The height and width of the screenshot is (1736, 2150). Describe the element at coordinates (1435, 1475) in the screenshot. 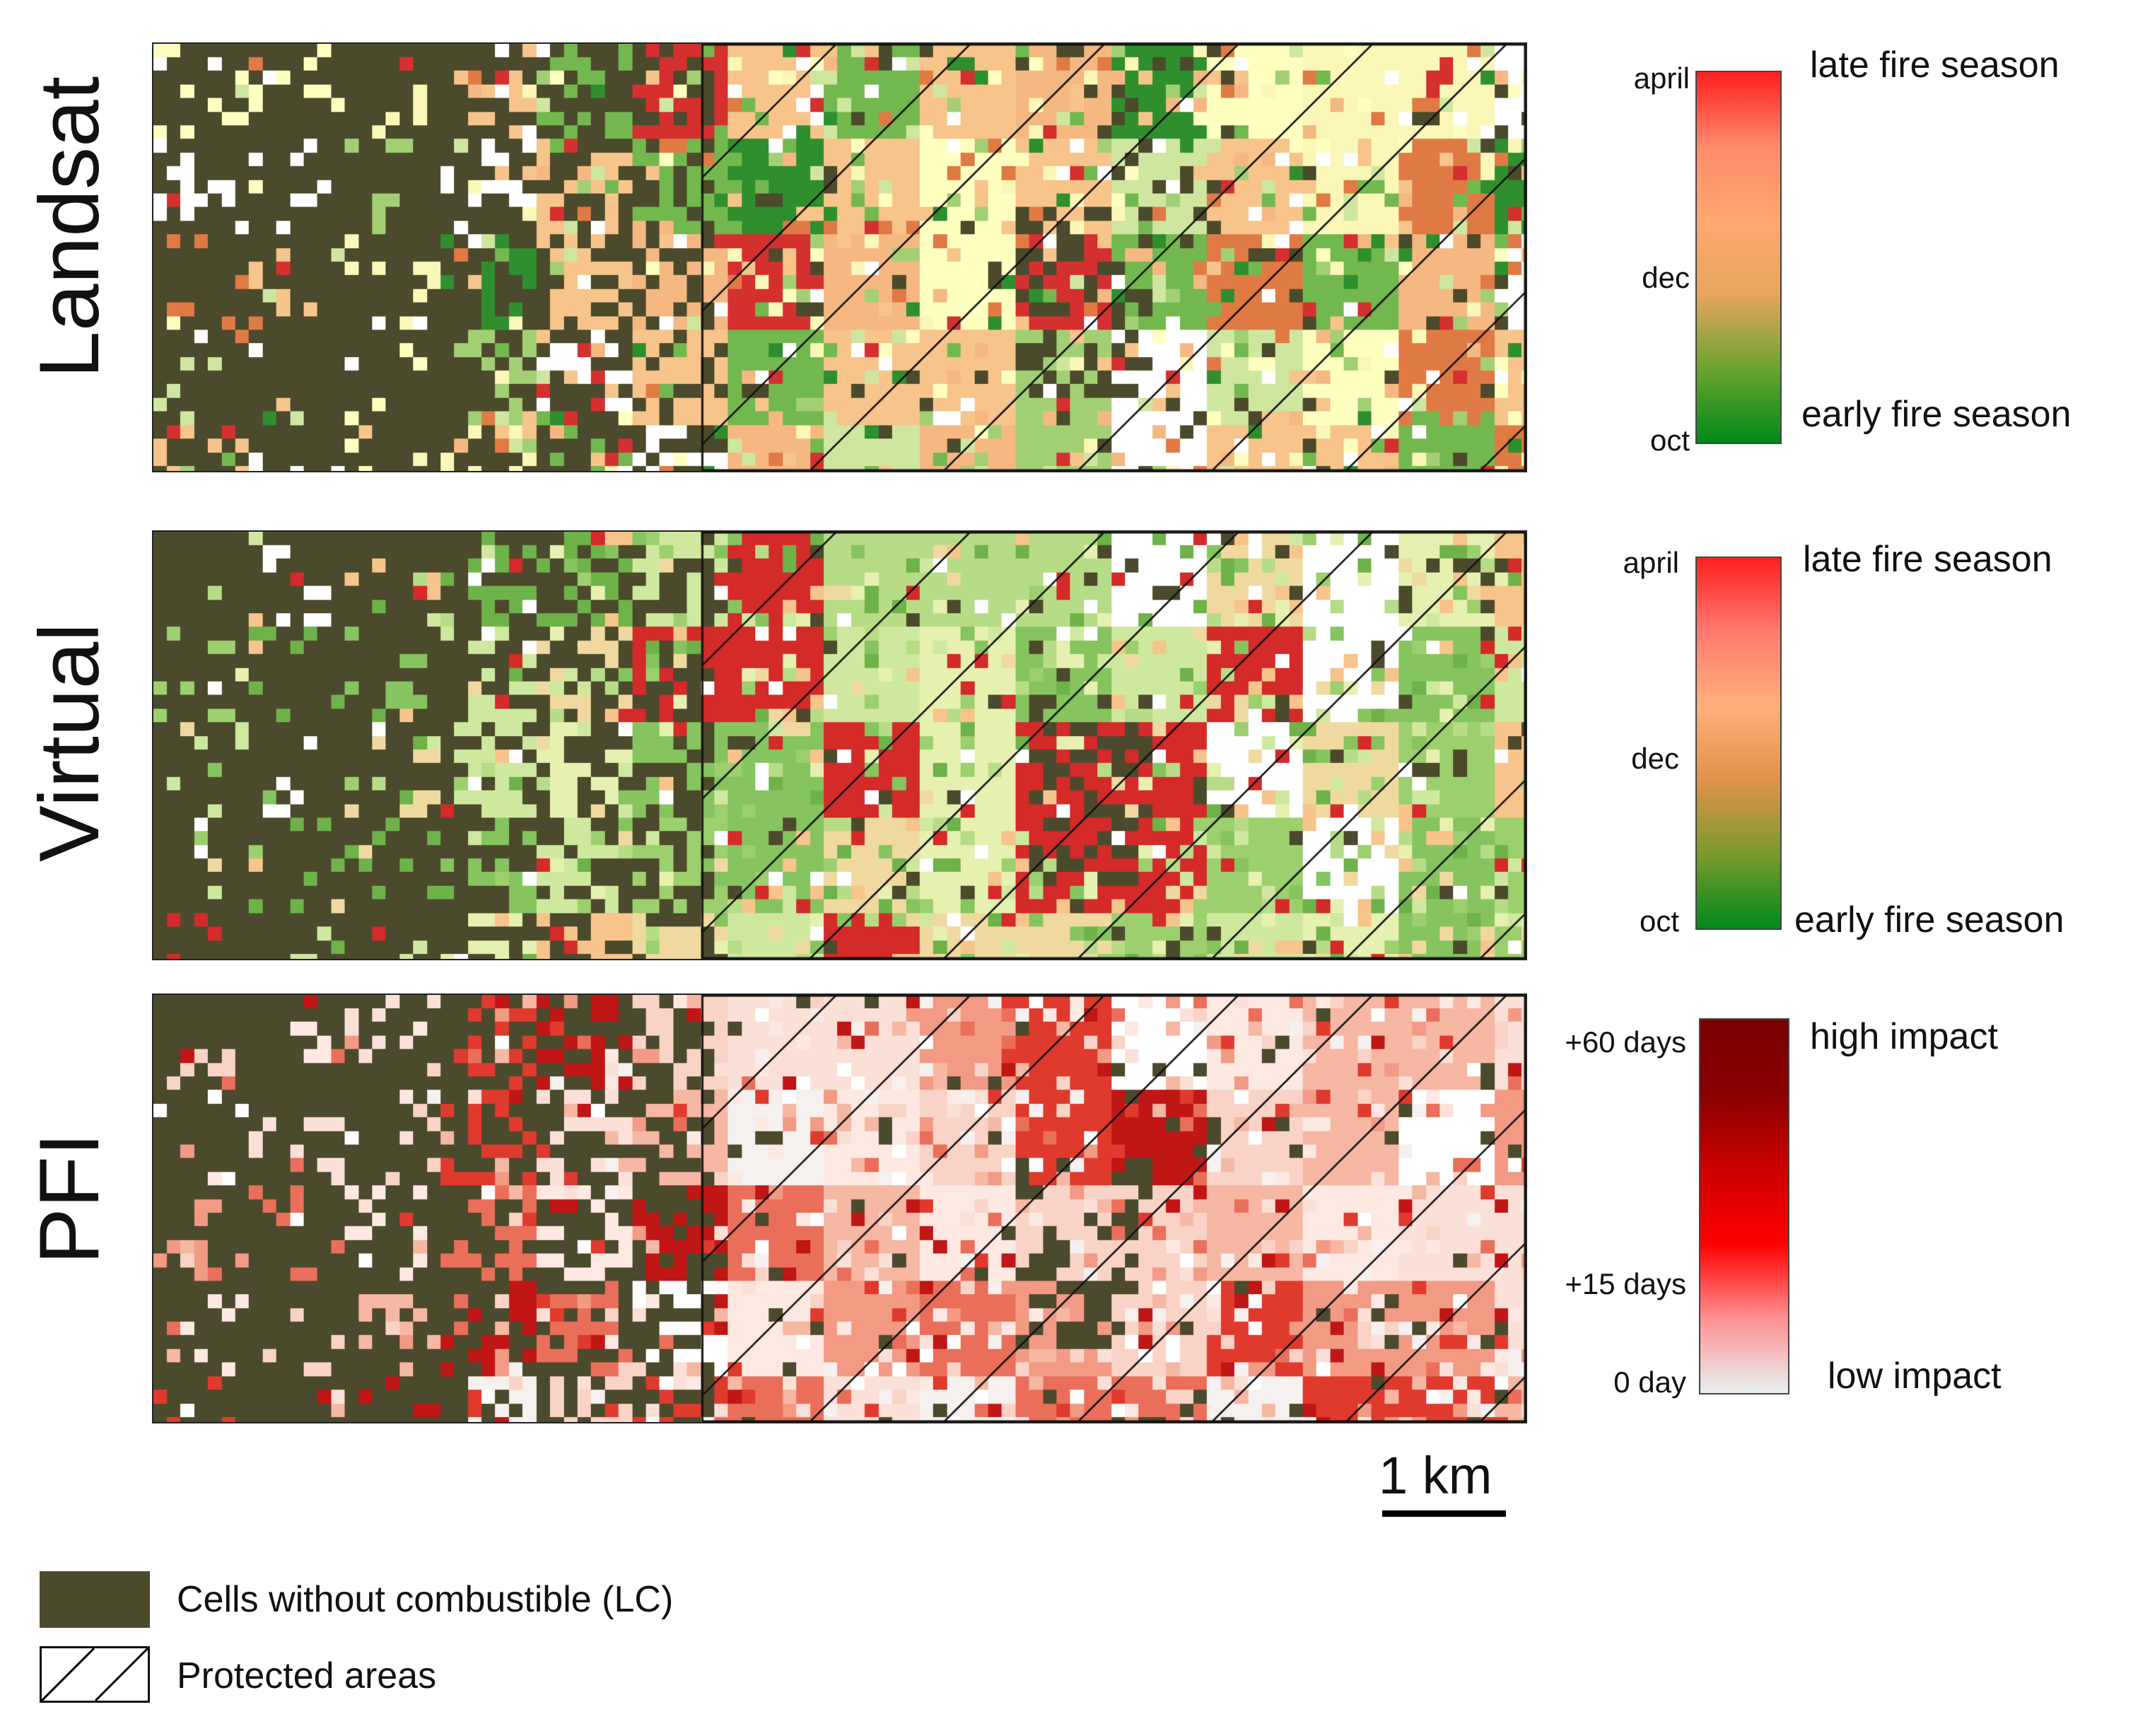

I see `scale-bar-label: 1 km` at that location.